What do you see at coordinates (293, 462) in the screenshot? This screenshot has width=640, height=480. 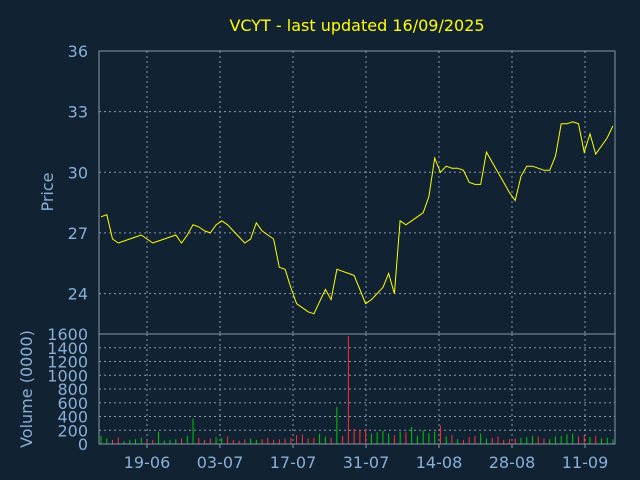 I see `x-tick-label: 17-07` at bounding box center [293, 462].